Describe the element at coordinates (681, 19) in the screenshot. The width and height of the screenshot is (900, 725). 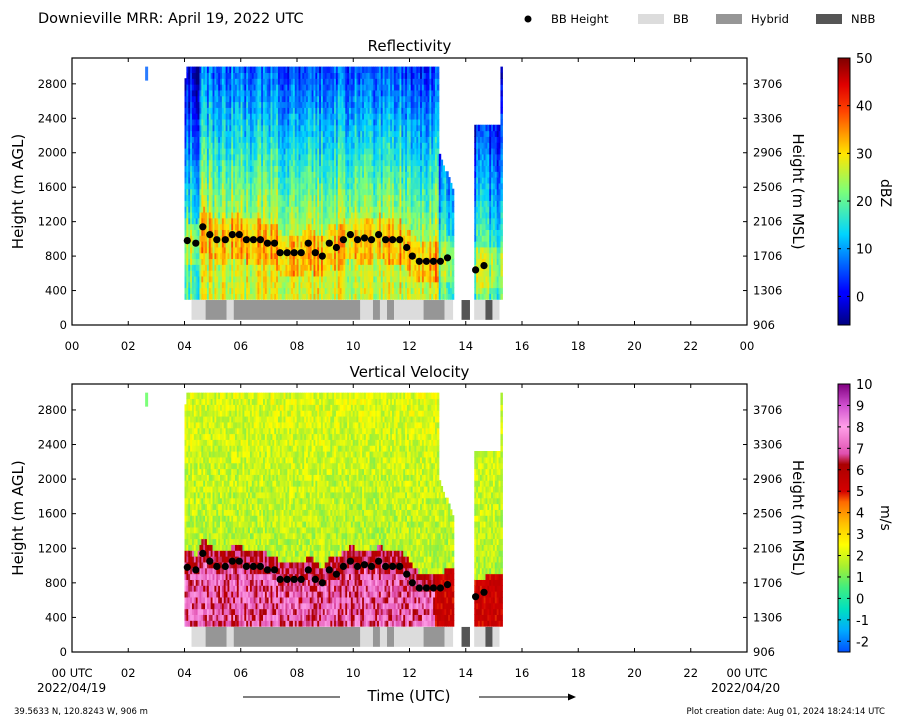
I see `legend-label: BB` at that location.